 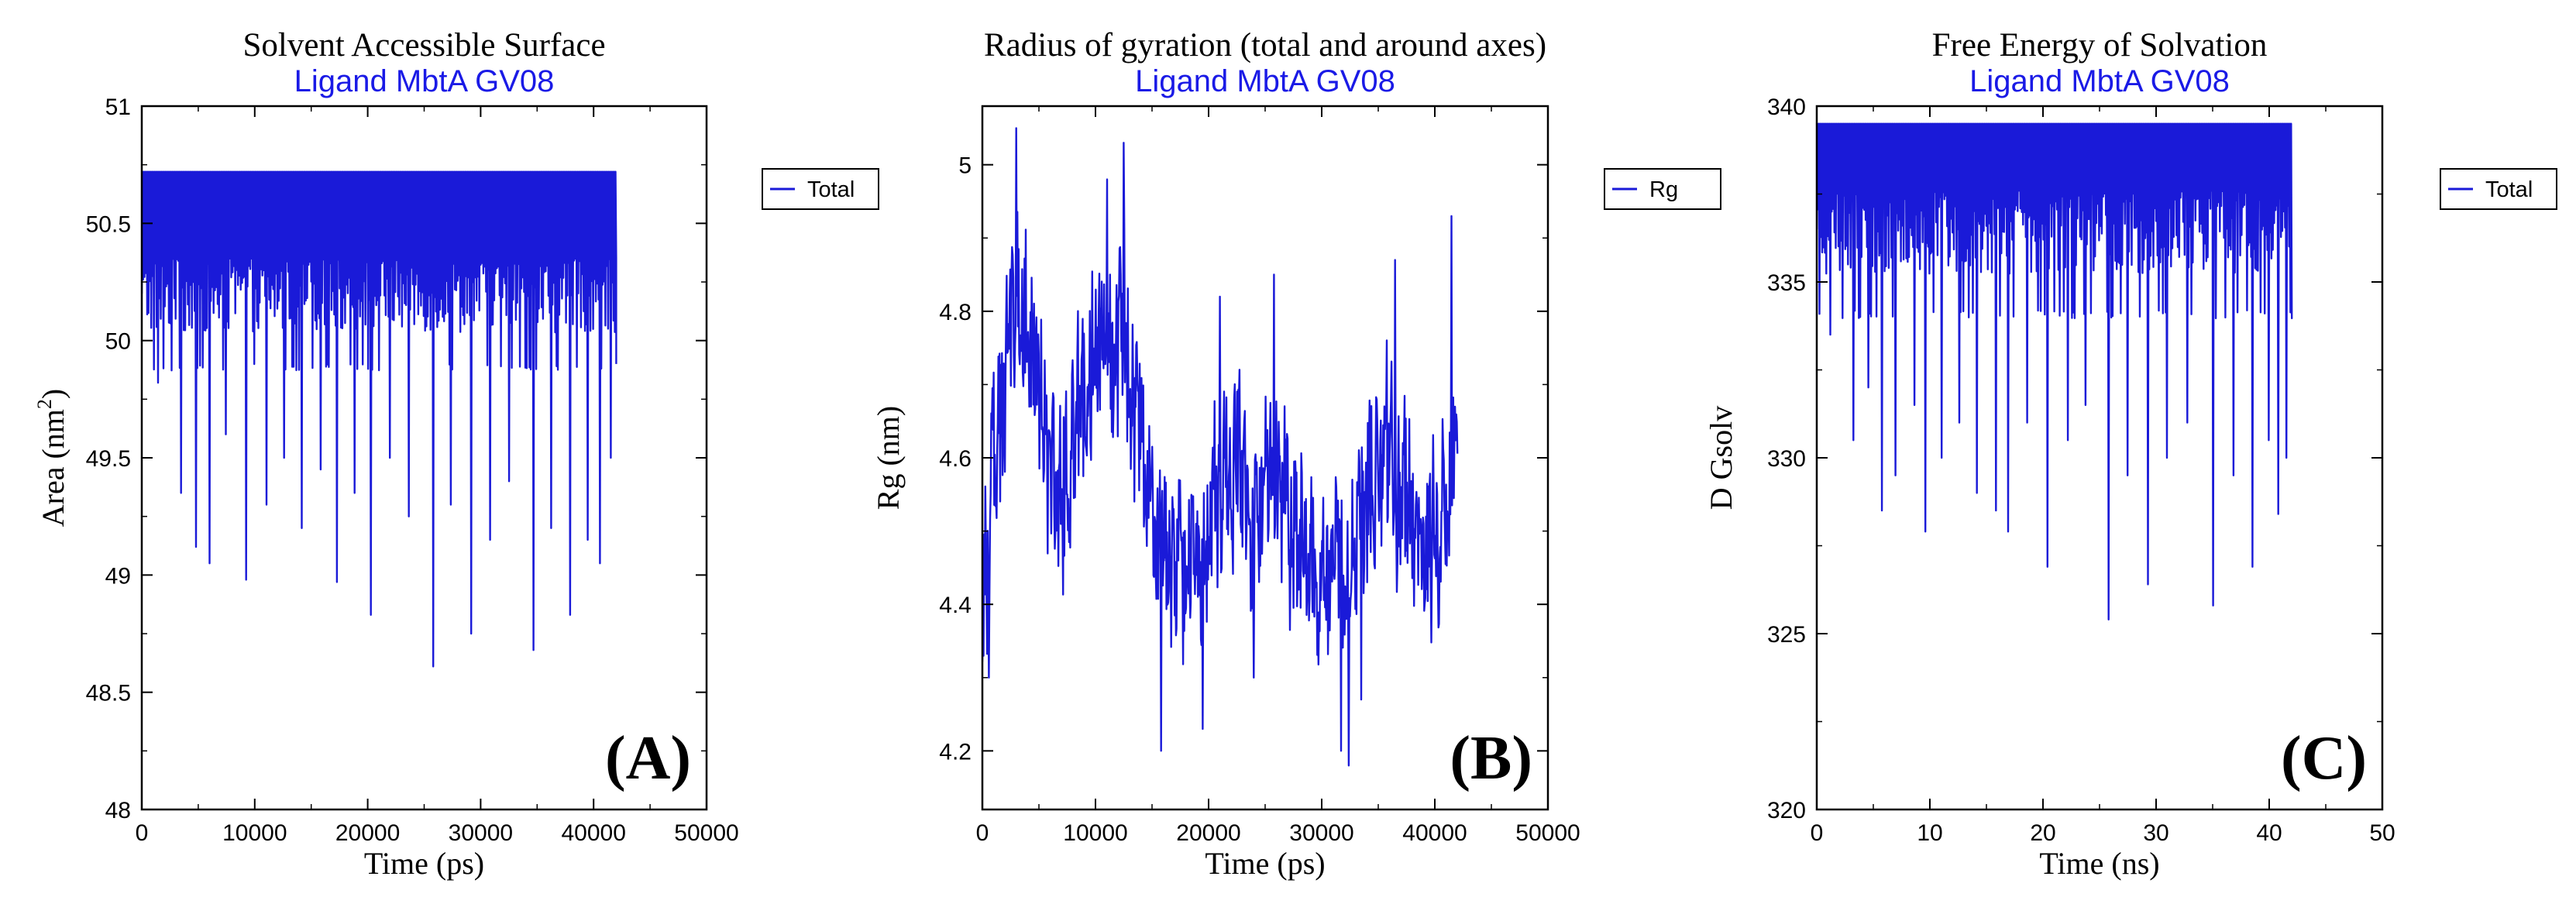 What do you see at coordinates (1786, 107) in the screenshot?
I see `y-tick-label: 340` at bounding box center [1786, 107].